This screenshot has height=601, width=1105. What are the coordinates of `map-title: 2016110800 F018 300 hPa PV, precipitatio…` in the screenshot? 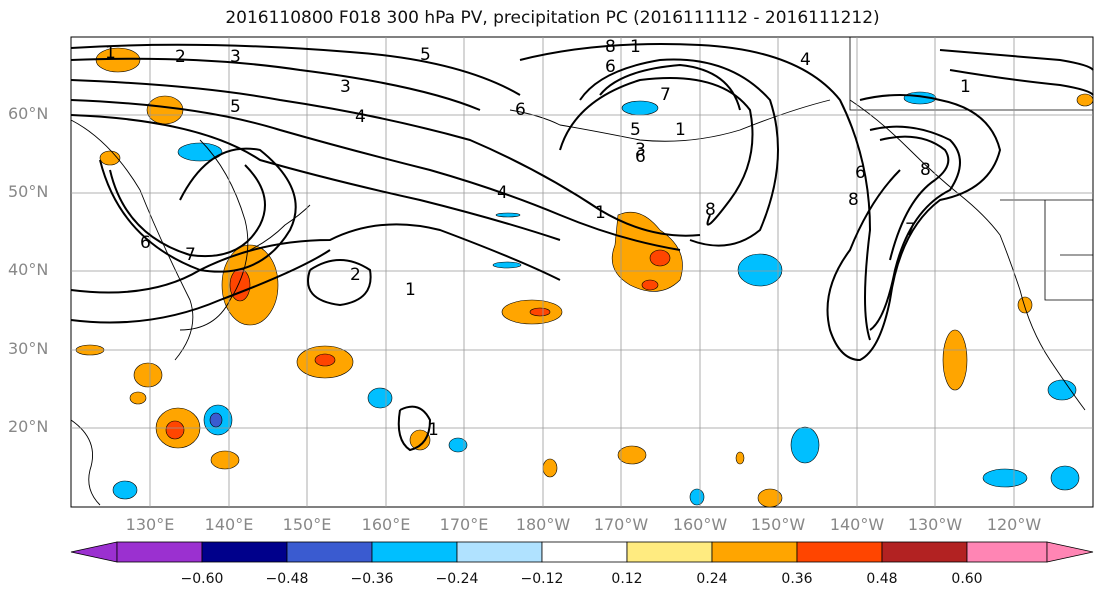 It's located at (552, 18).